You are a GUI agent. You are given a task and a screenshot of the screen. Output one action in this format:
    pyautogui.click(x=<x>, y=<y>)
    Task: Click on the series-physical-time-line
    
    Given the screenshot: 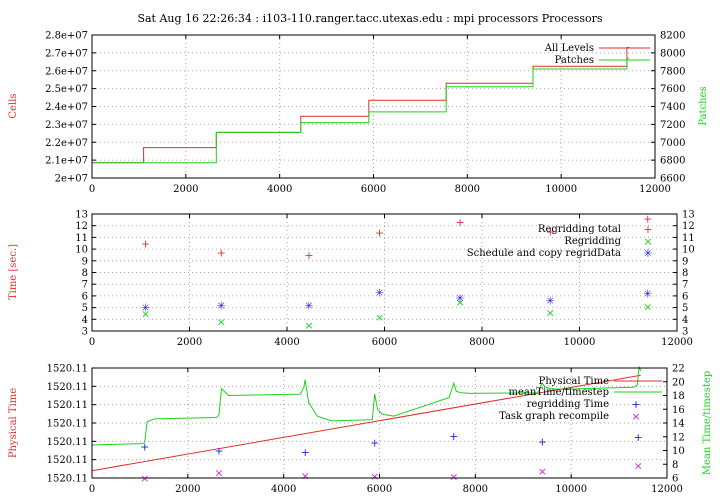 What is the action you would take?
    pyautogui.click(x=366, y=423)
    